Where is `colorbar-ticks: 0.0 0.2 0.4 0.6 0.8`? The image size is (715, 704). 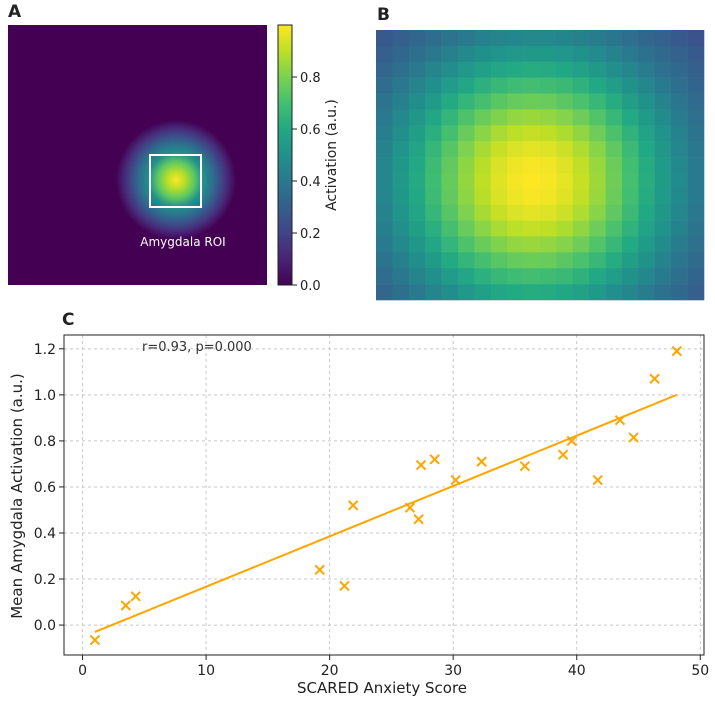 colorbar-ticks: 0.0 0.2 0.4 0.6 0.8 is located at coordinates (306, 182).